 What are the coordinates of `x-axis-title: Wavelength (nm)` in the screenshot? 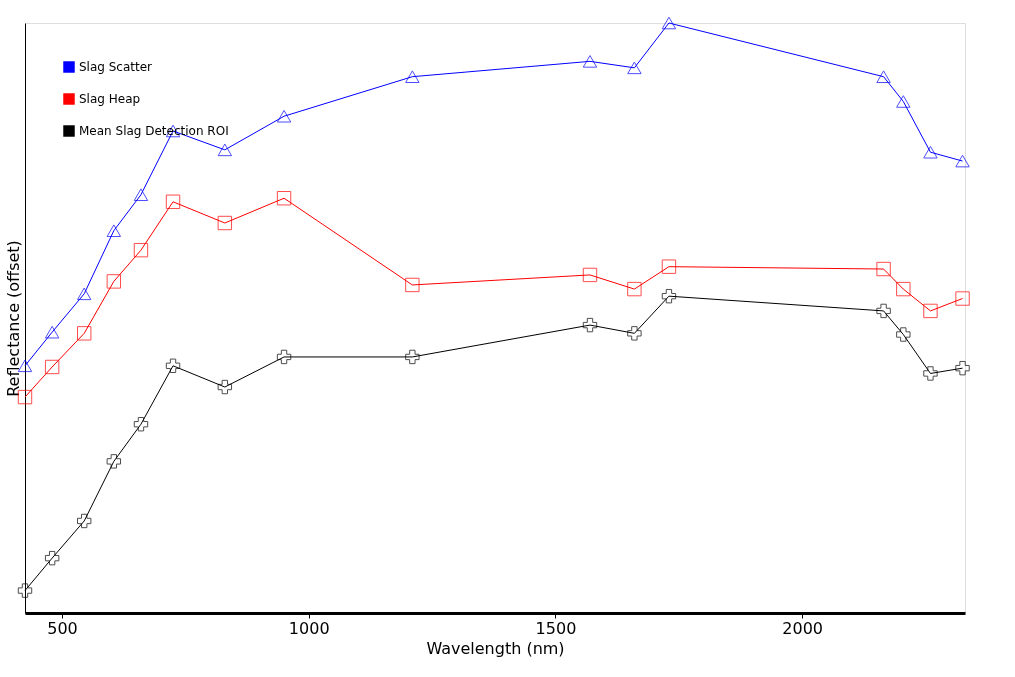 It's located at (495, 648).